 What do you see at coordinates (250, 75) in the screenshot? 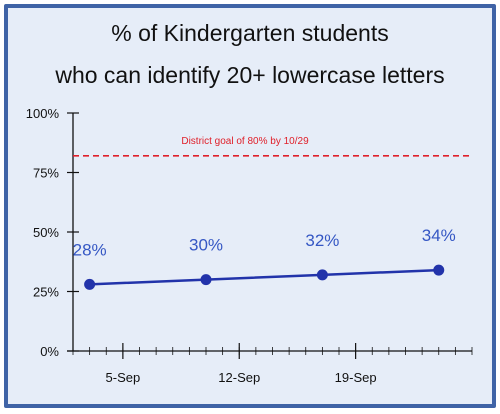
I see `chart-title-line-2: who can identify 20+ lowercase letters` at bounding box center [250, 75].